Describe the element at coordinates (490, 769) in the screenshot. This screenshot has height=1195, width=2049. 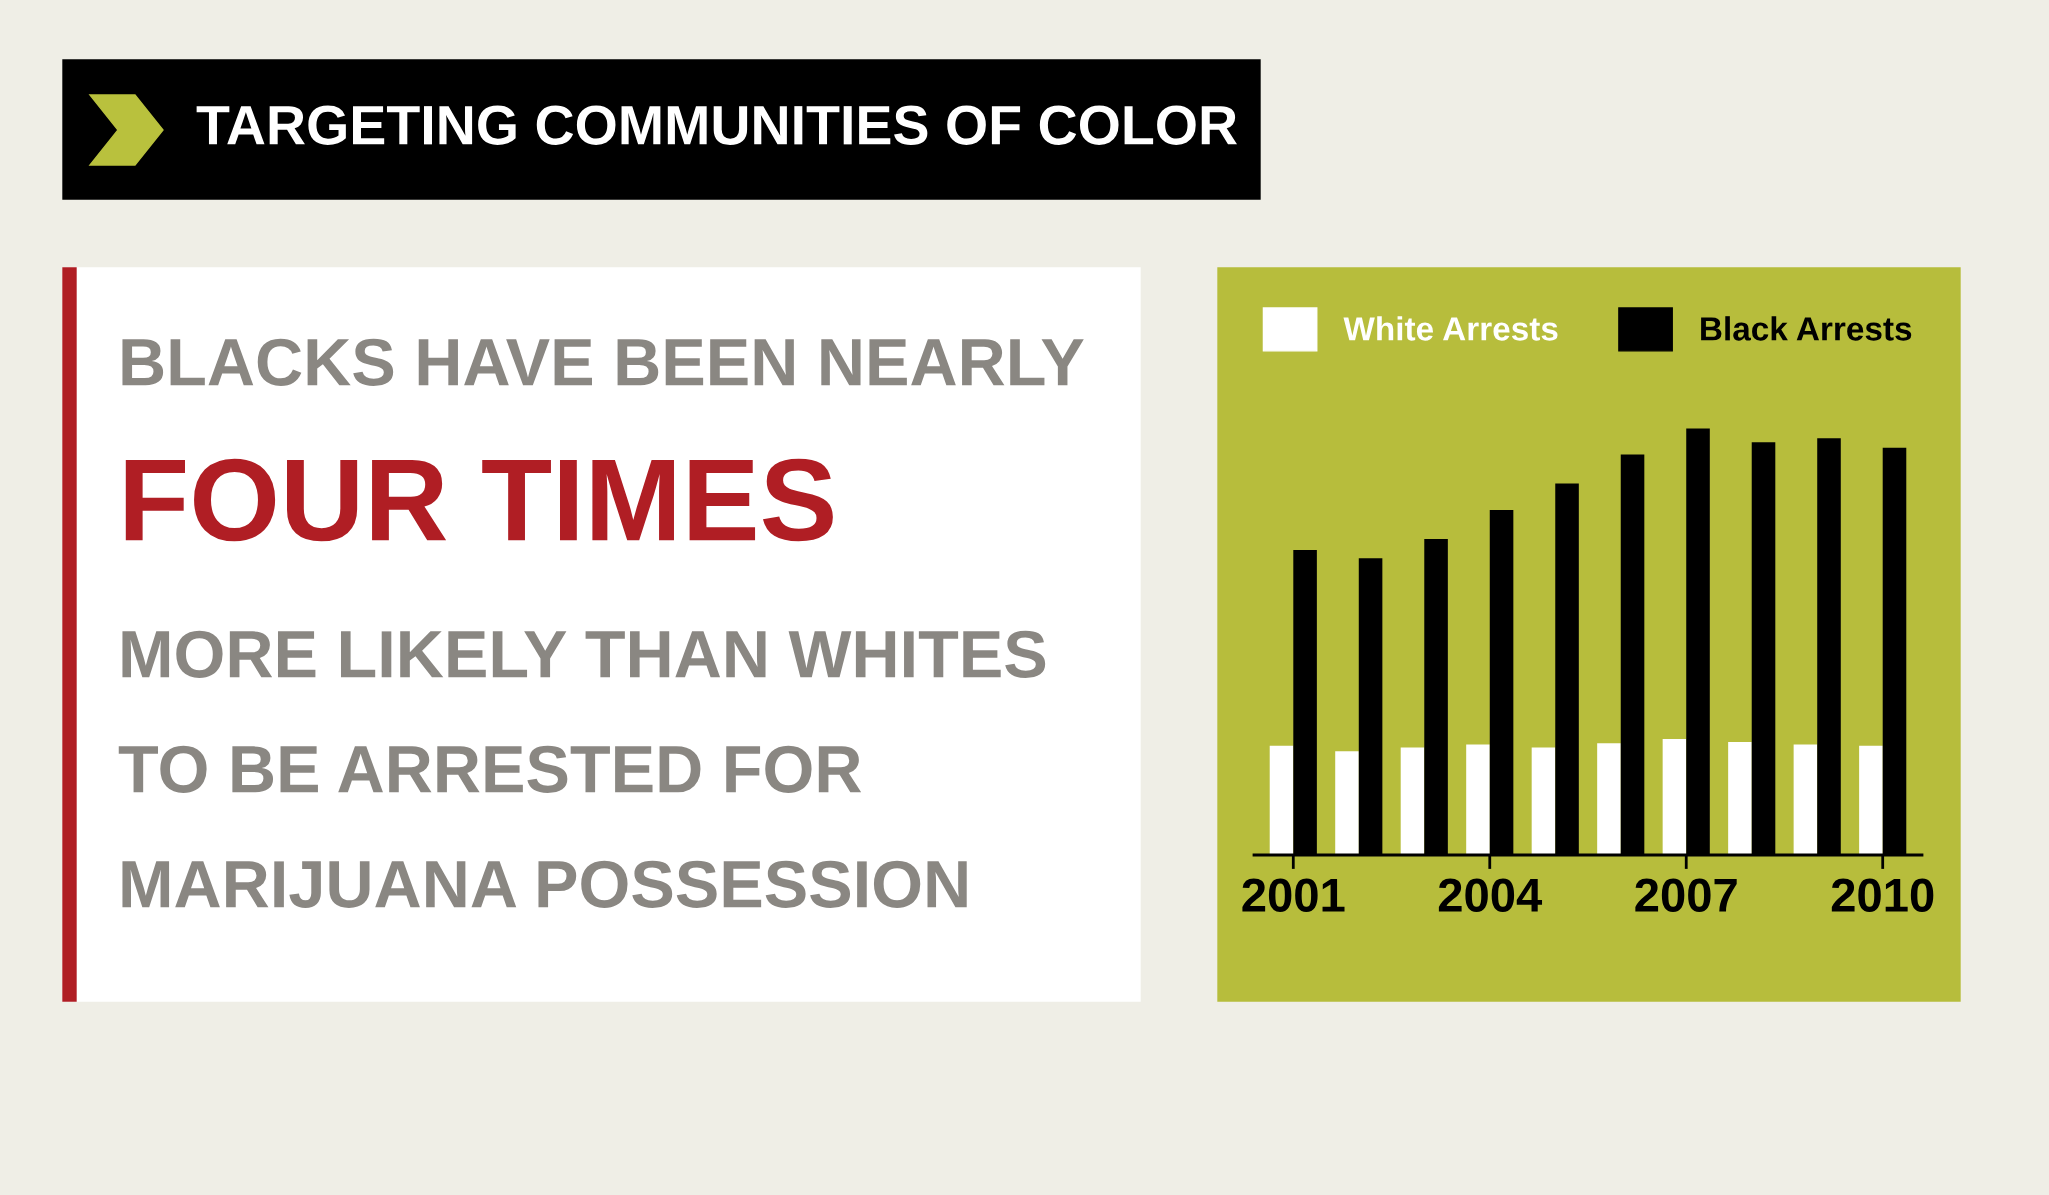
I see `text: TO BE ARRESTED FOR` at that location.